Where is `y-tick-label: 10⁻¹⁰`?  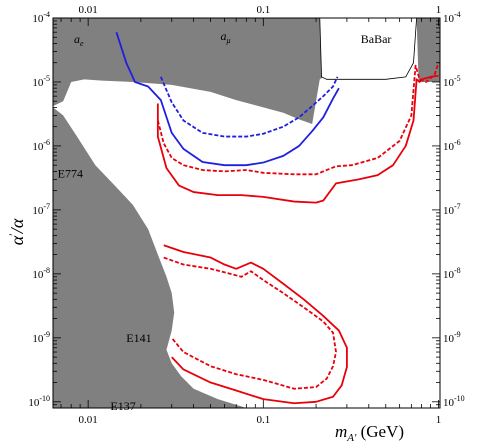
y-tick-label: 10⁻¹⁰ is located at coordinates (39, 401).